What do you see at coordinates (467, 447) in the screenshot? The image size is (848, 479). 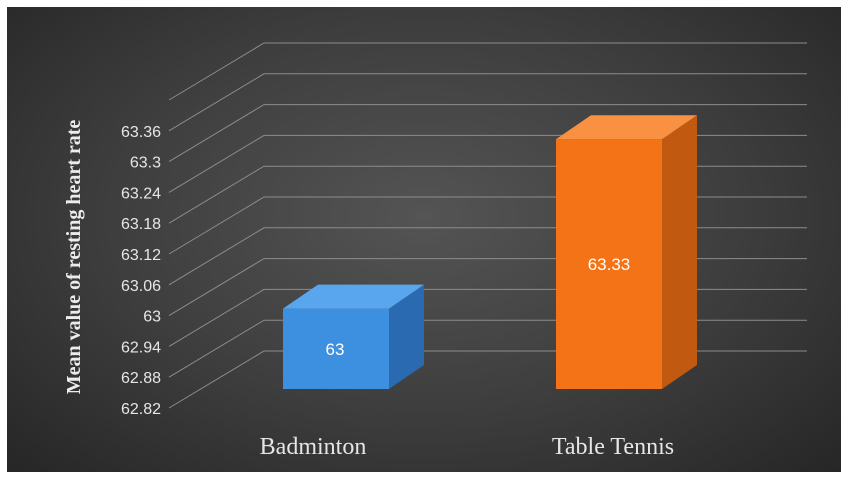 I see `x-axis-categories: Badminton Table Tennis` at bounding box center [467, 447].